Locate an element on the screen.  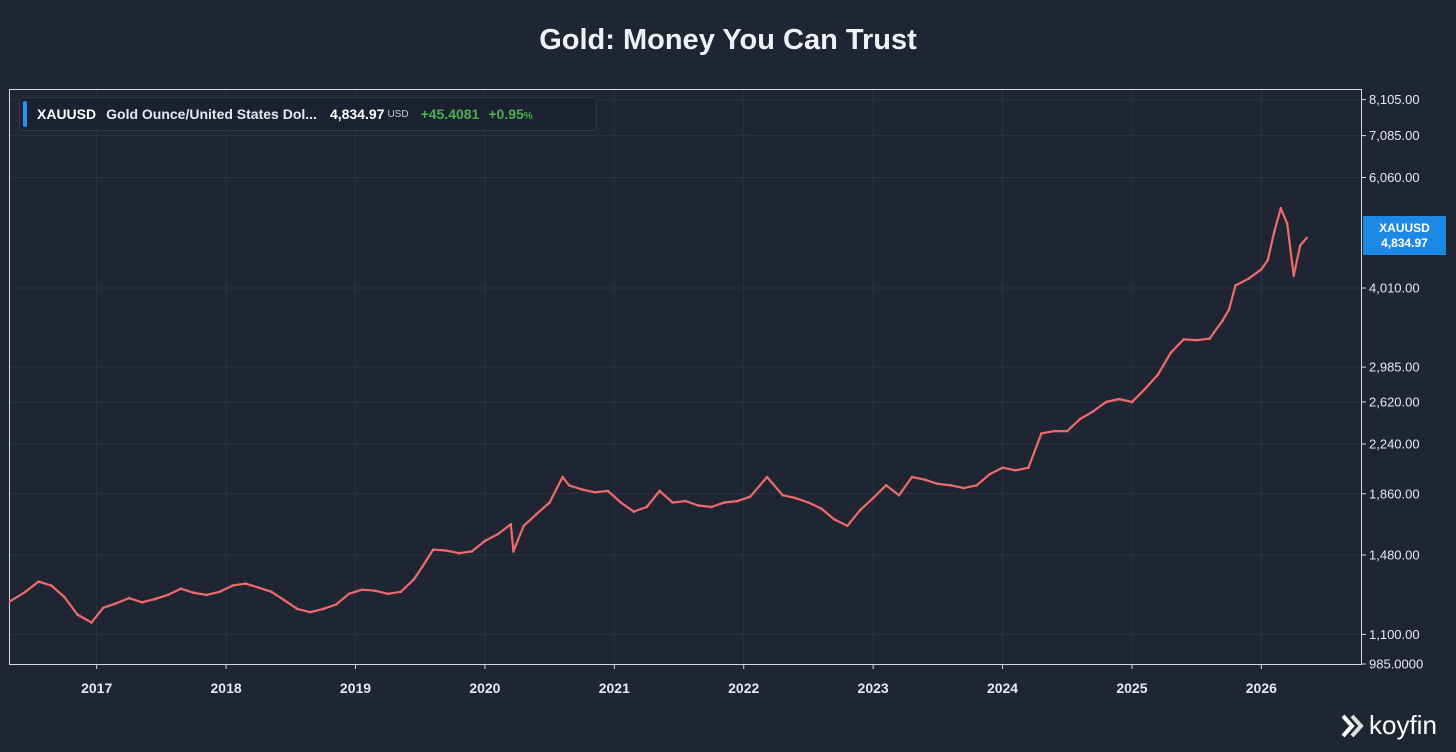
price-tag-ticker: XAUUSD is located at coordinates (1404, 228).